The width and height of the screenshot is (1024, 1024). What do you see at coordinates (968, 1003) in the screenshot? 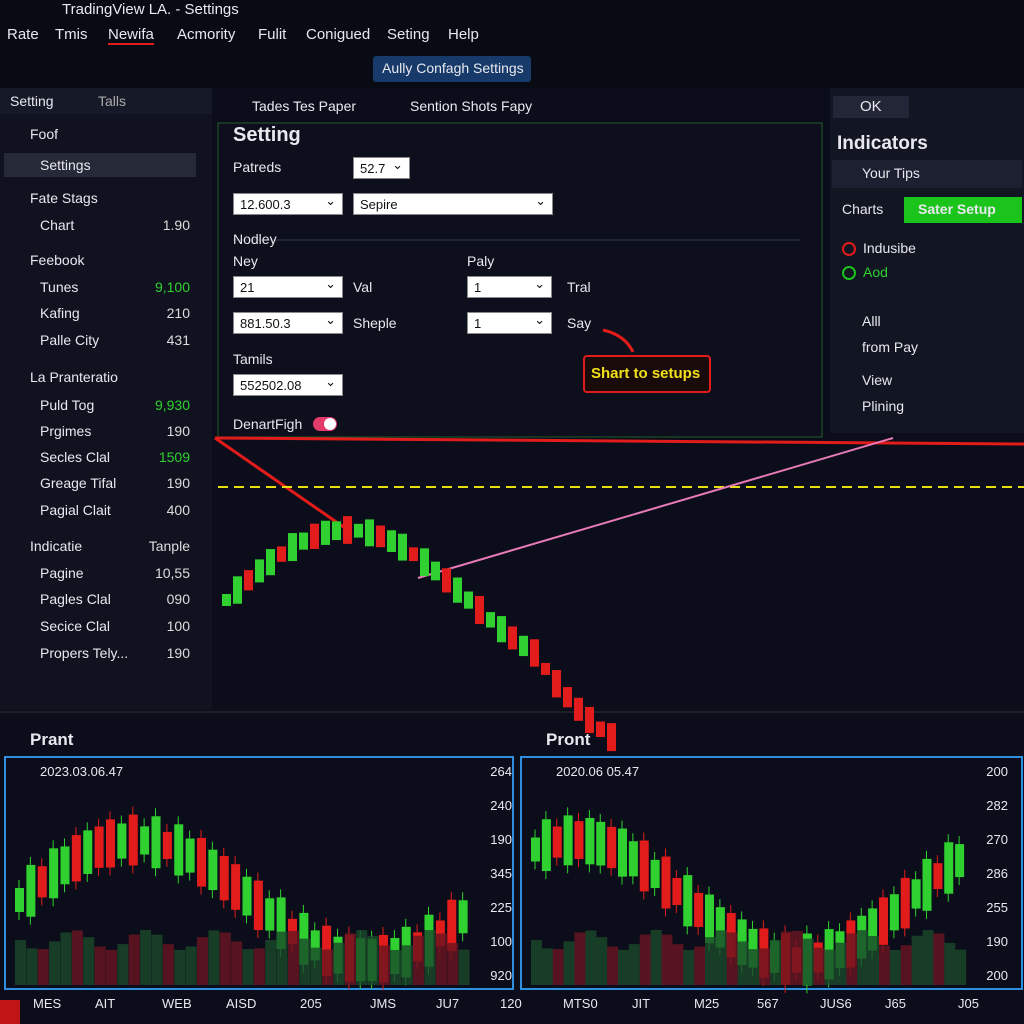
I see `x-label: J05` at bounding box center [968, 1003].